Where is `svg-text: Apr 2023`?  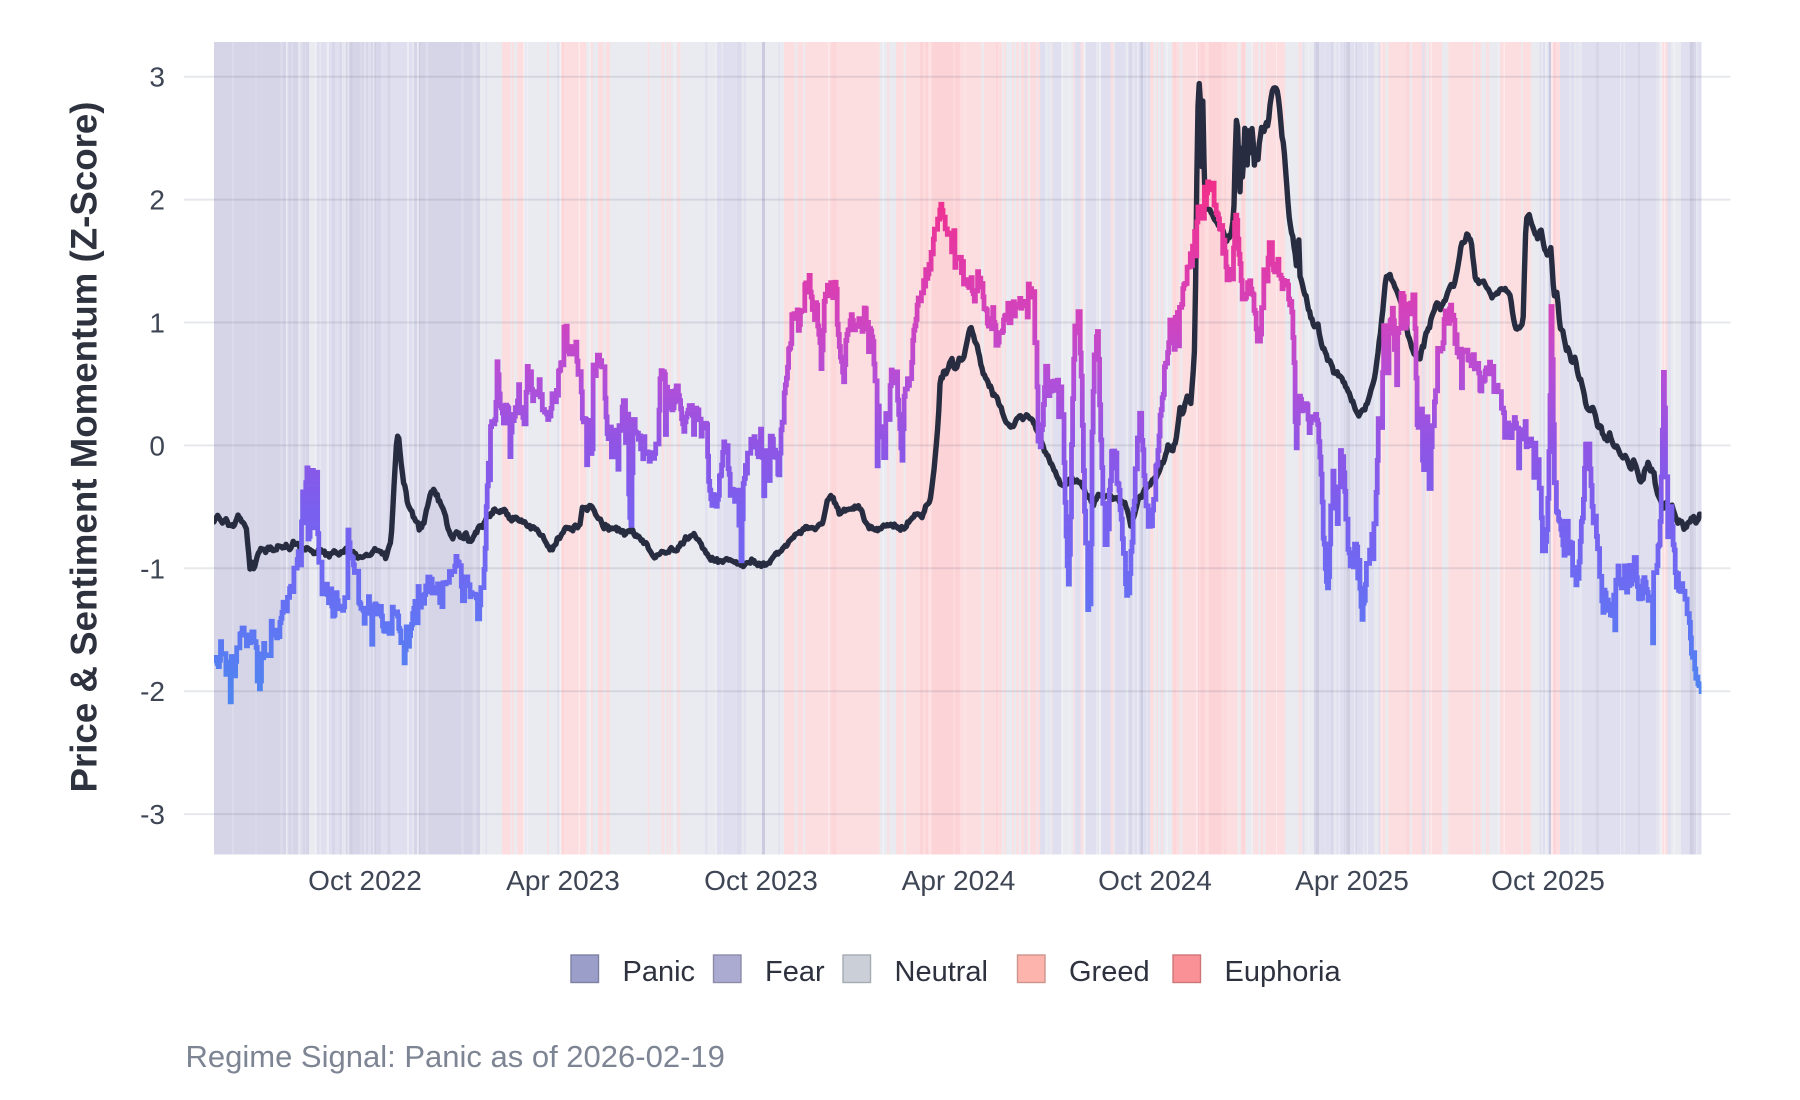
svg-text: Apr 2023 is located at coordinates (563, 880).